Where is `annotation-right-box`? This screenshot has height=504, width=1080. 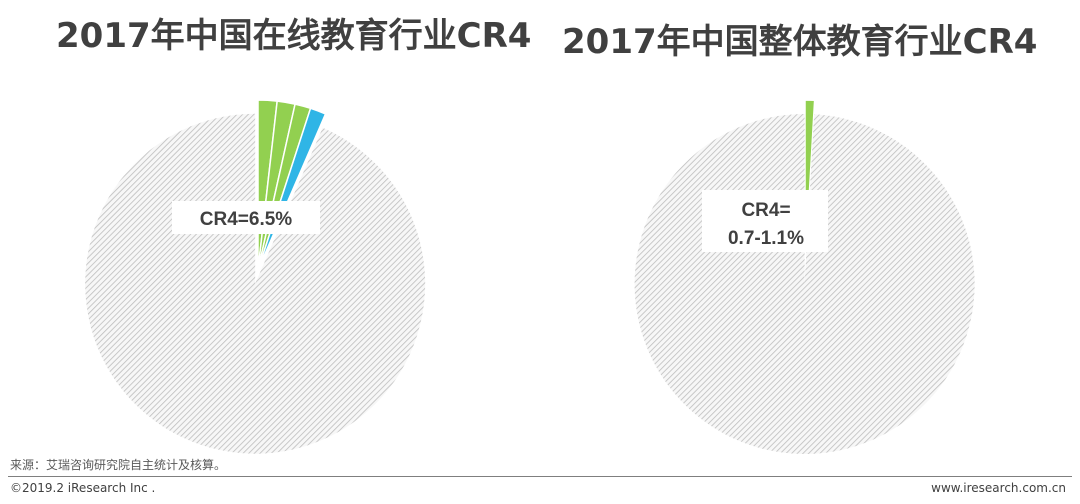
annotation-right-box is located at coordinates (765, 221).